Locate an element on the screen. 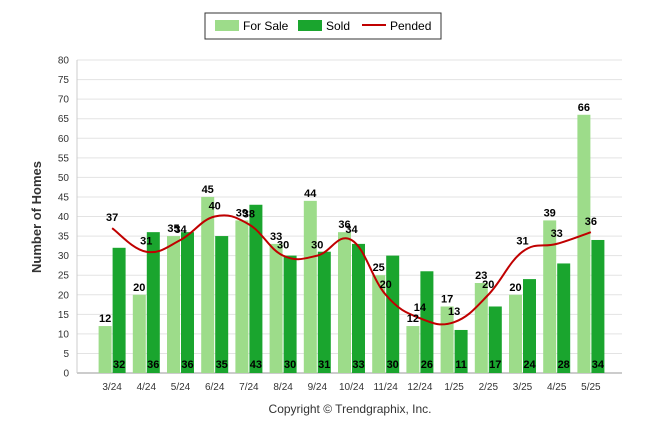 Image resolution: width=646 pixels, height=434 pixels. x-tick-label: 1/25 is located at coordinates (454, 387).